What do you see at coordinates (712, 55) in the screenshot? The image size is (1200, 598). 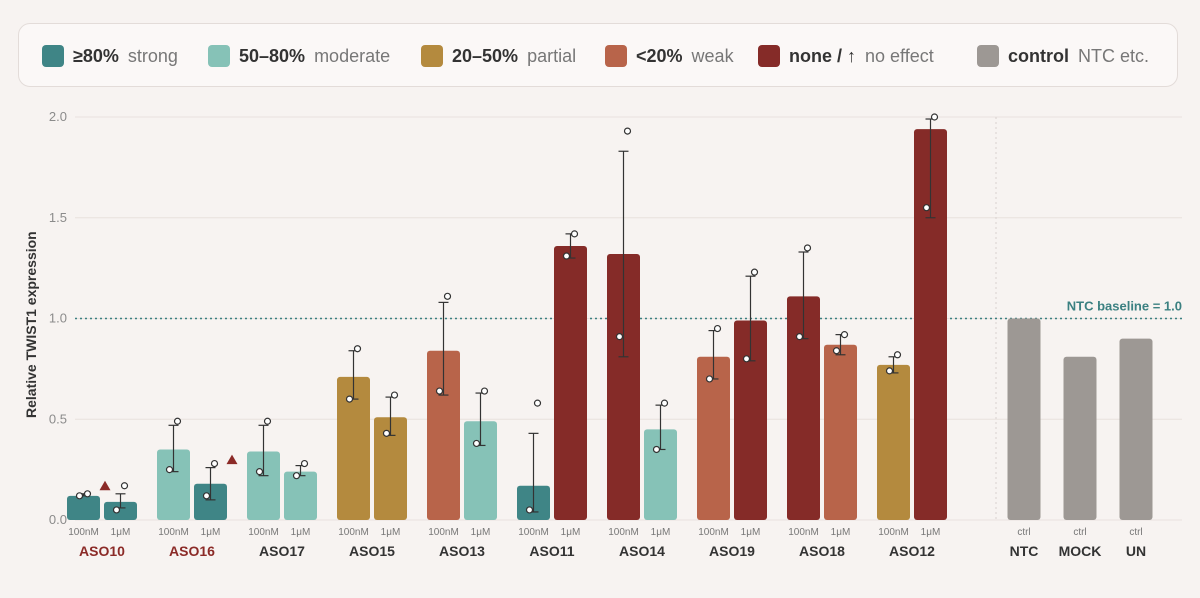 I see `legend-desc: weak` at bounding box center [712, 55].